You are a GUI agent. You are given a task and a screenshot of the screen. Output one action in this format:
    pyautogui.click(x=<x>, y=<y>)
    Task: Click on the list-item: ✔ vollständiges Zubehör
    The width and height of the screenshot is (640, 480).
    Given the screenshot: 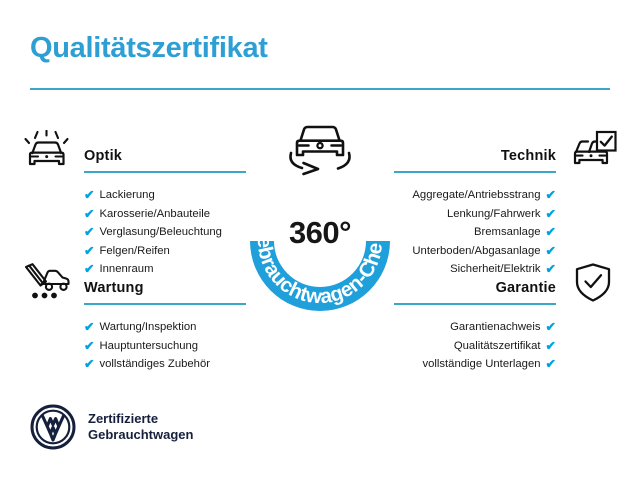 What is the action you would take?
    pyautogui.click(x=134, y=364)
    